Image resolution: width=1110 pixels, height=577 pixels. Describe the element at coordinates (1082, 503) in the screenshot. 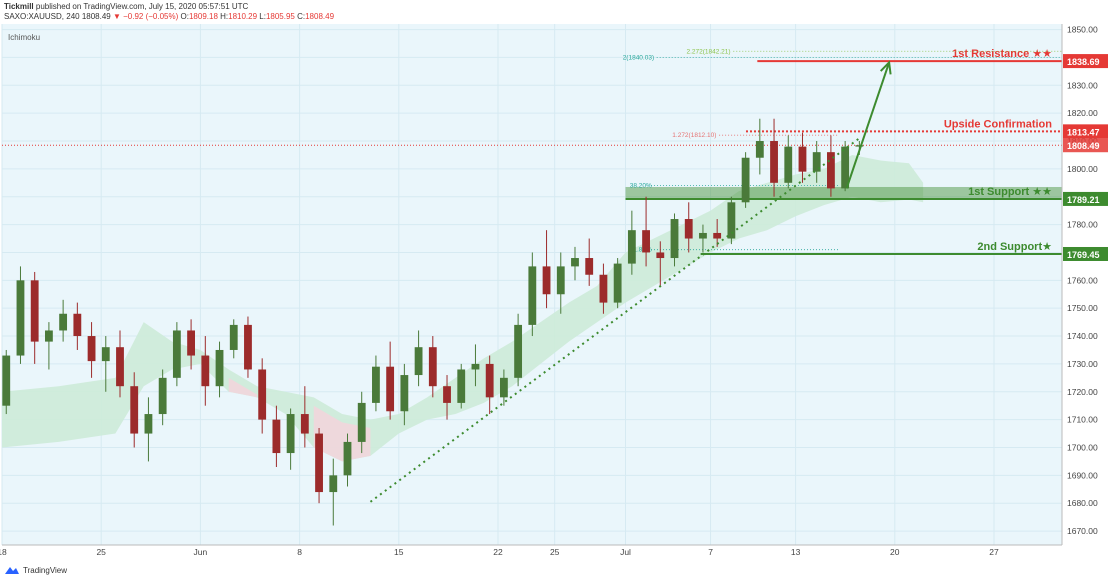

I see `price-tick-label: 1680.00` at that location.